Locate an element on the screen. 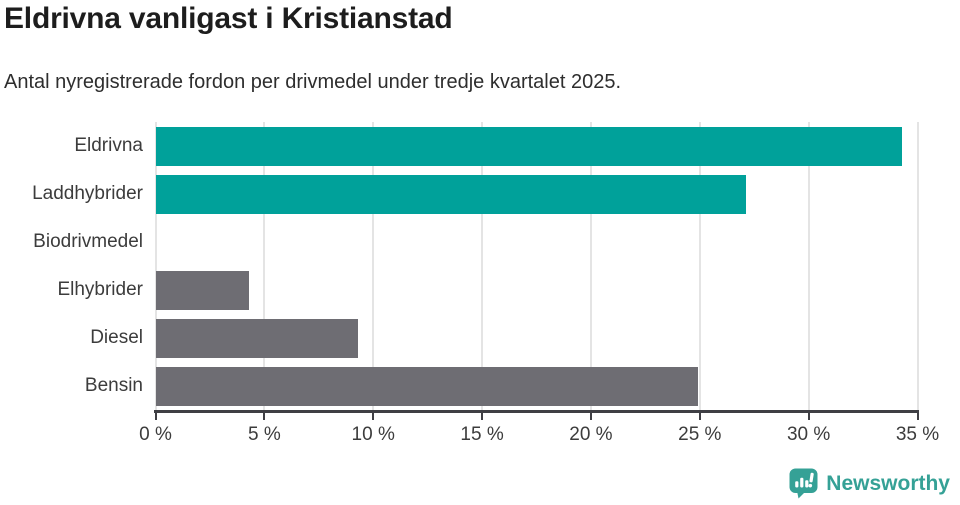 Image resolution: width=960 pixels, height=505 pixels. x-axis-tick-label: 20 % is located at coordinates (591, 434).